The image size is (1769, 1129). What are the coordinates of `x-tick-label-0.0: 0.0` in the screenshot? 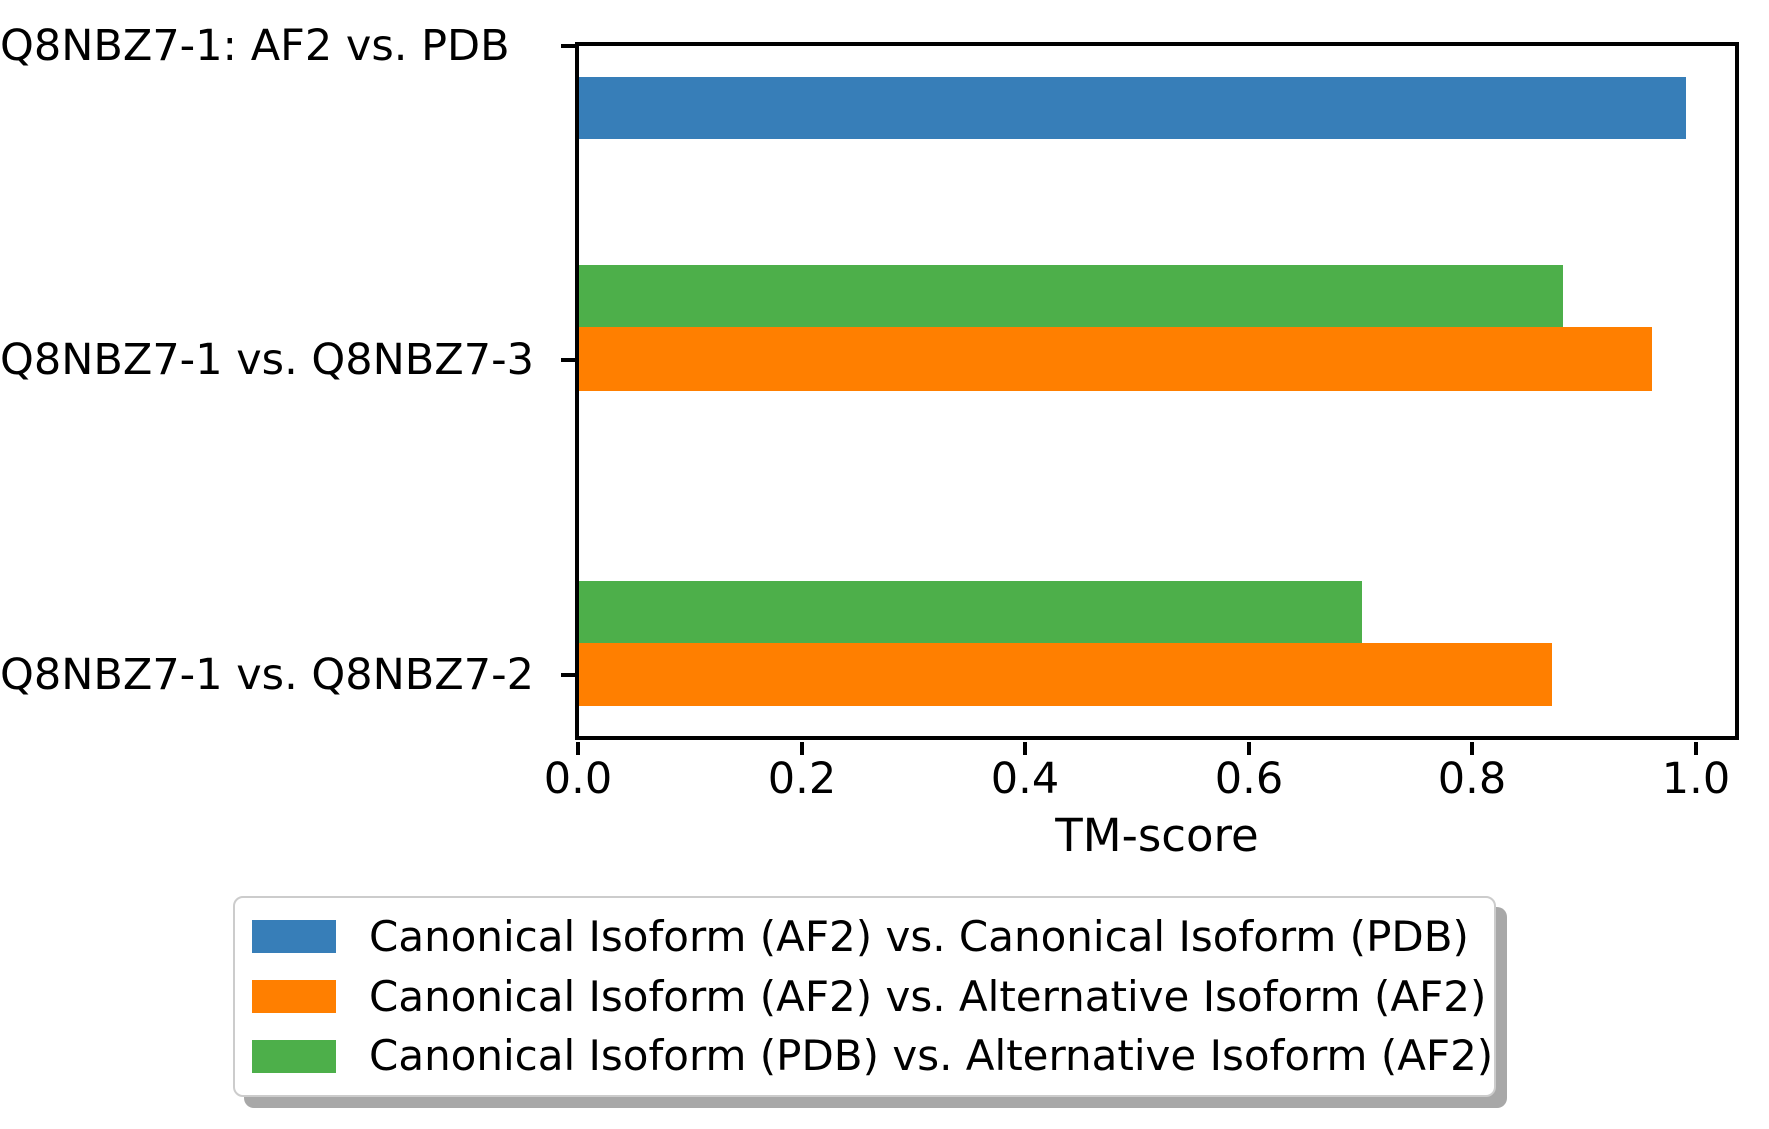 It's located at (578, 779).